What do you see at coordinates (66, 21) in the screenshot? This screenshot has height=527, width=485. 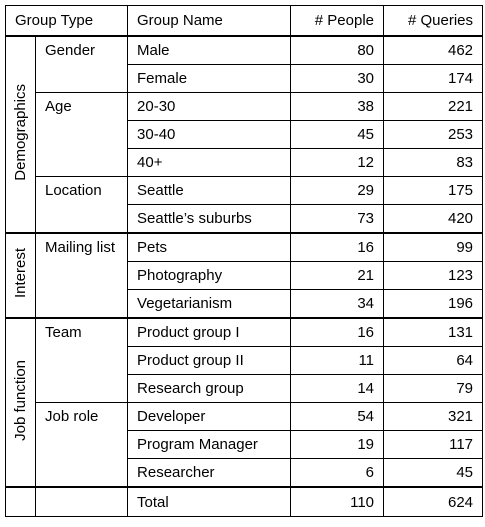 I see `header-group-type: Group Type` at bounding box center [66, 21].